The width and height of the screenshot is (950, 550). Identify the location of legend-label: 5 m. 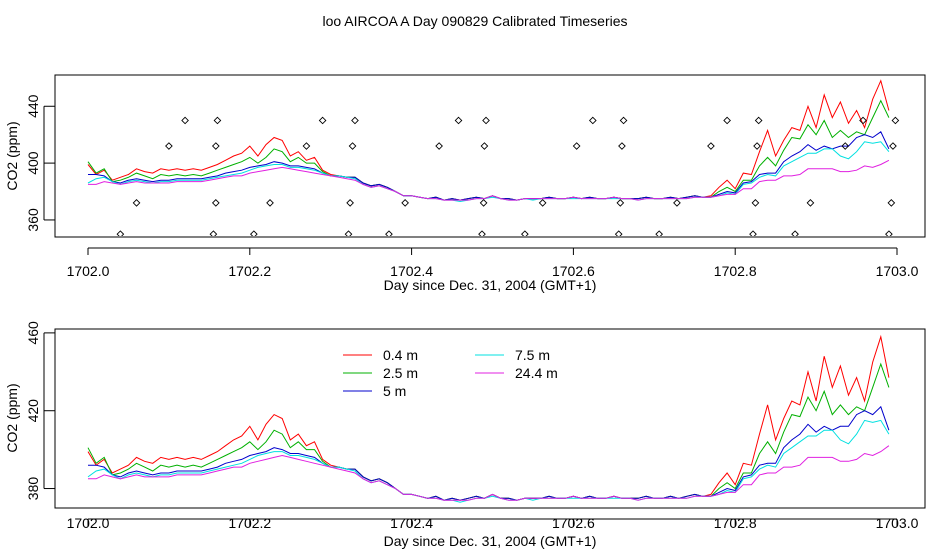
(394, 391).